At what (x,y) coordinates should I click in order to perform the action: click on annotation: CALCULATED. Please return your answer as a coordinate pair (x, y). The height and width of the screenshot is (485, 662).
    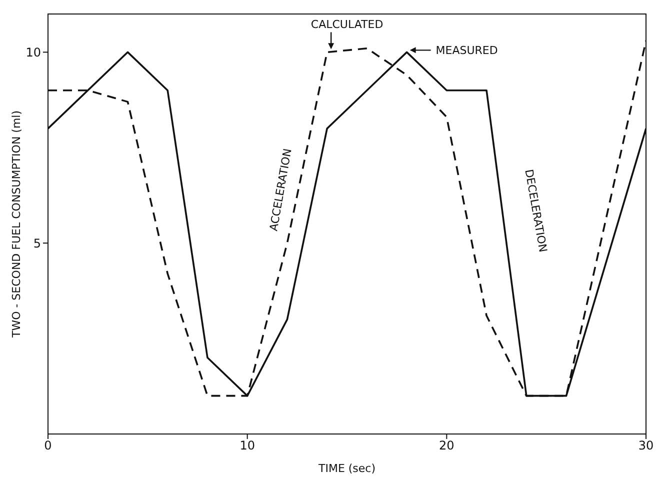
    Looking at the image, I should click on (347, 25).